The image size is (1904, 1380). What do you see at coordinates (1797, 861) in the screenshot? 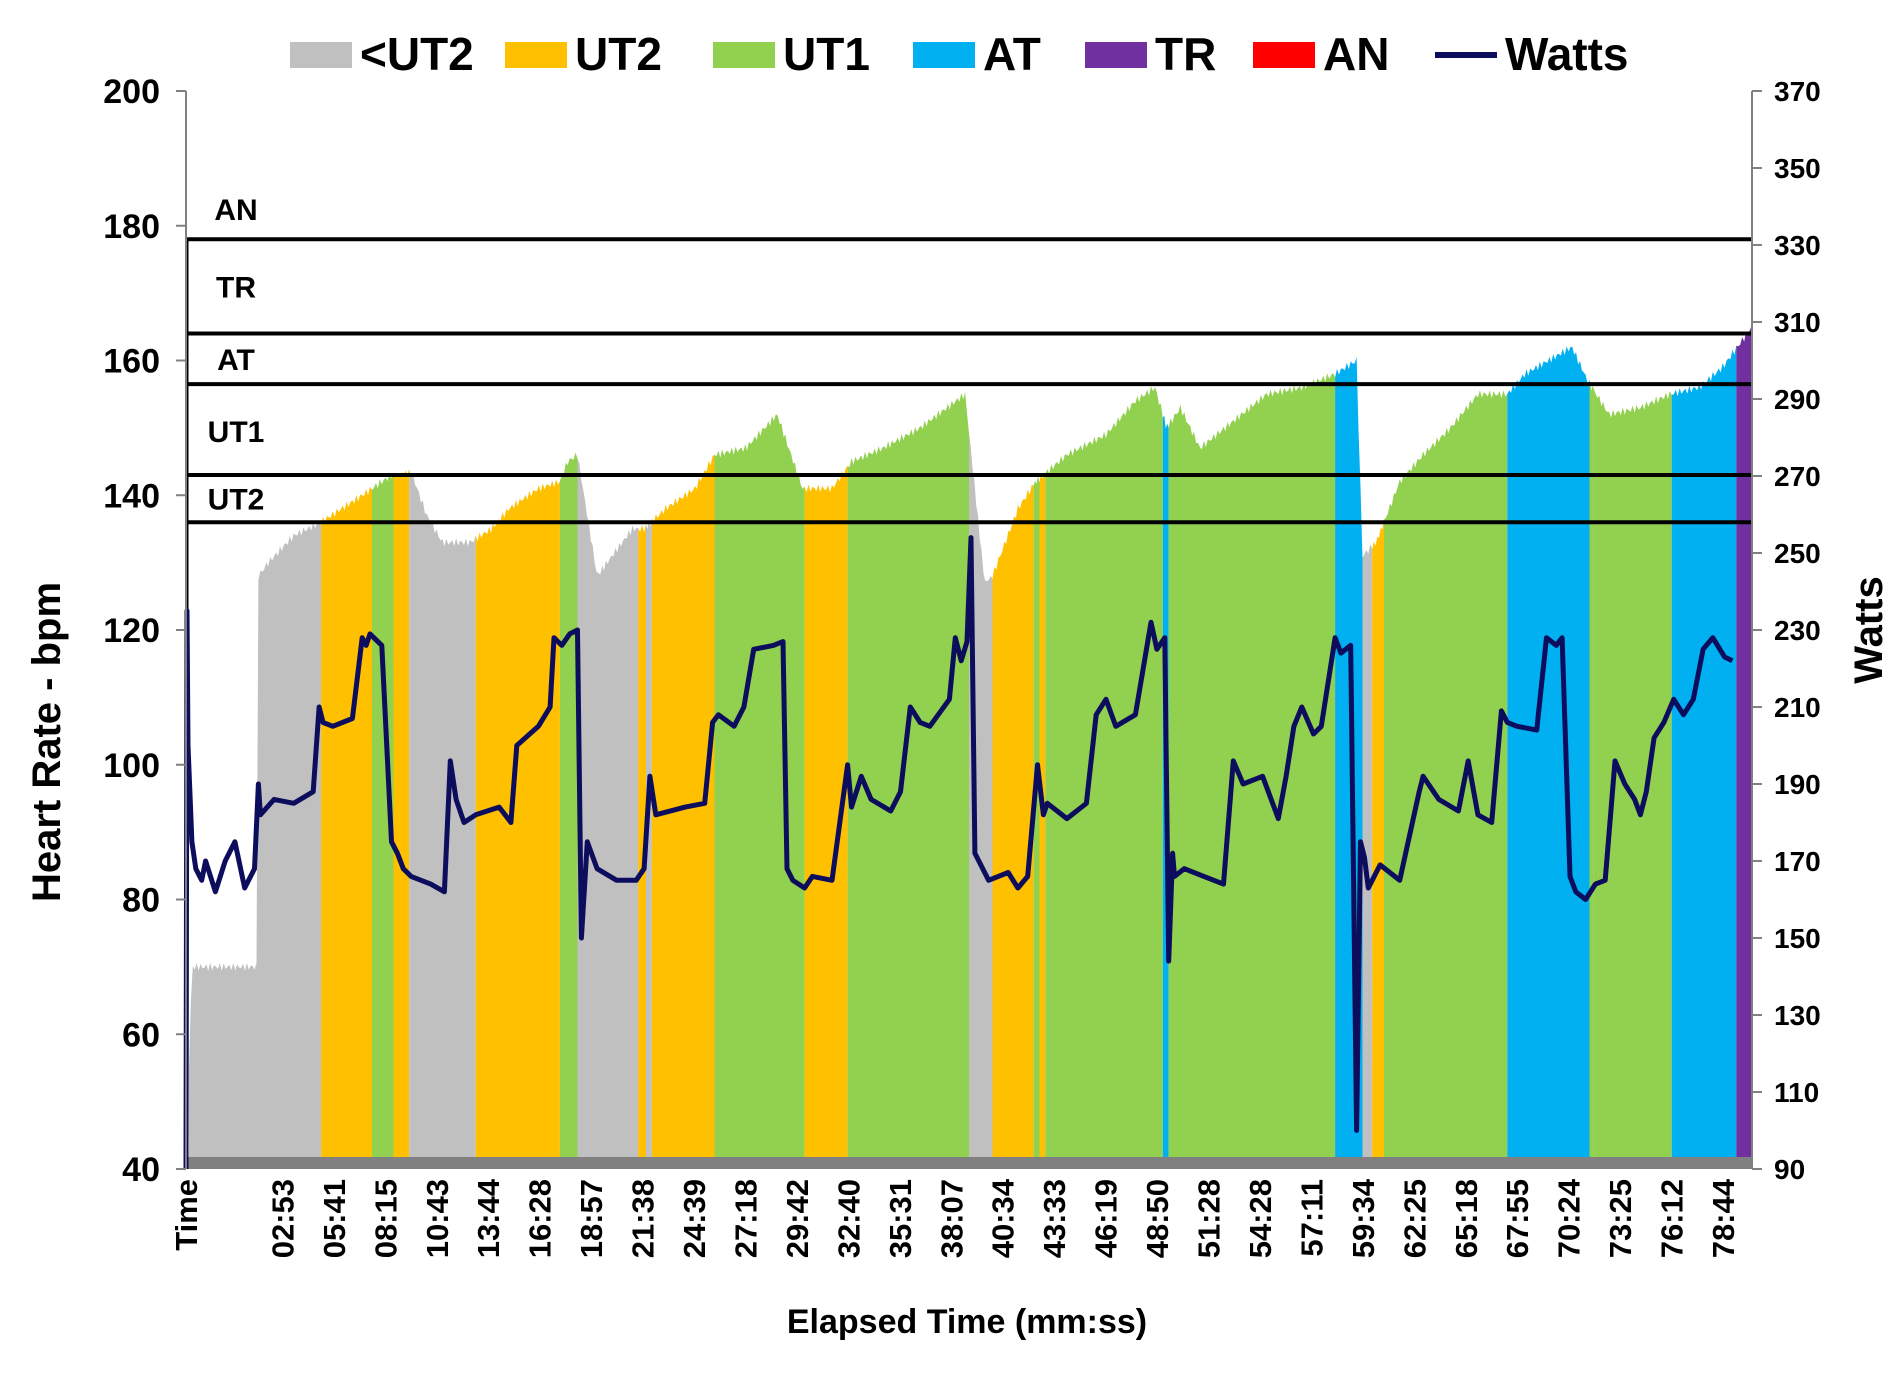
I see `y2-tick-label: 170` at bounding box center [1797, 861].